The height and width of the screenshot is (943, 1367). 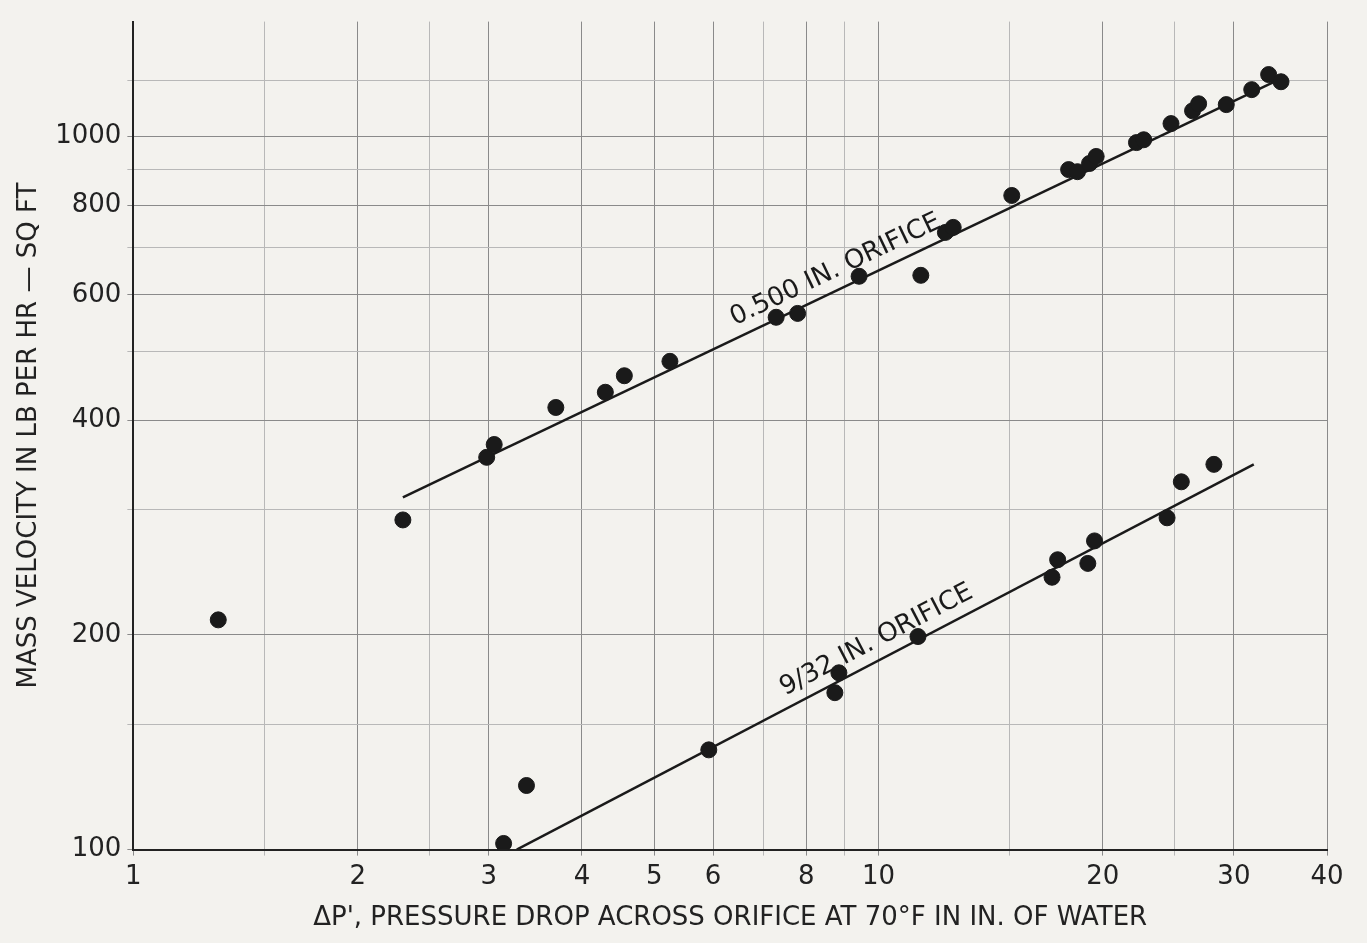 What do you see at coordinates (133, 874) in the screenshot?
I see `x-tick-label: 1` at bounding box center [133, 874].